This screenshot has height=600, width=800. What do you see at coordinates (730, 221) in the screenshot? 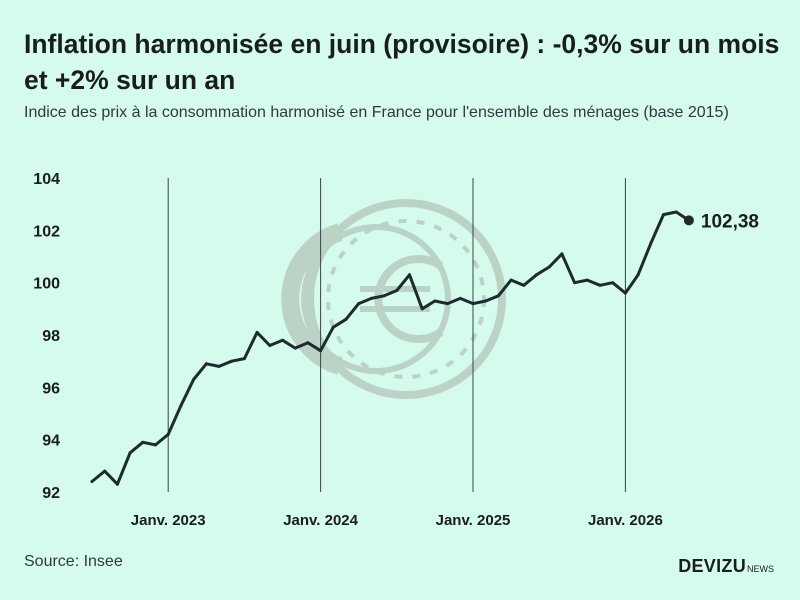
I see `end-value-label: 102,38` at bounding box center [730, 221].